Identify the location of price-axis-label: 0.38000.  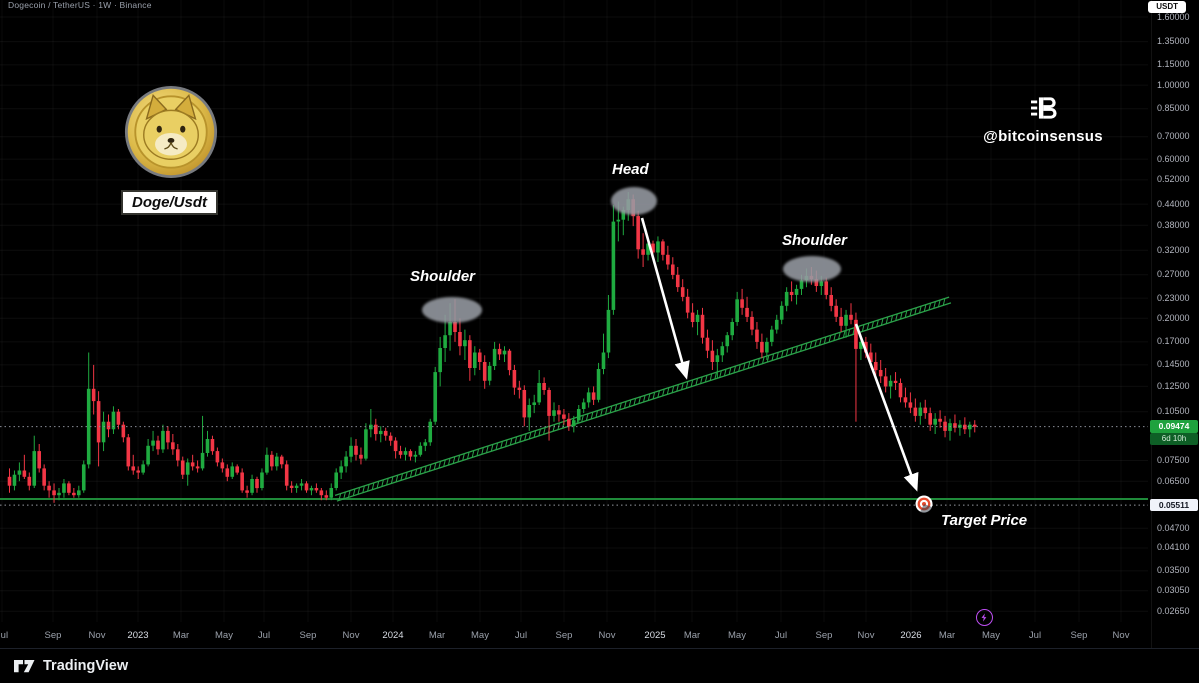
(1173, 224).